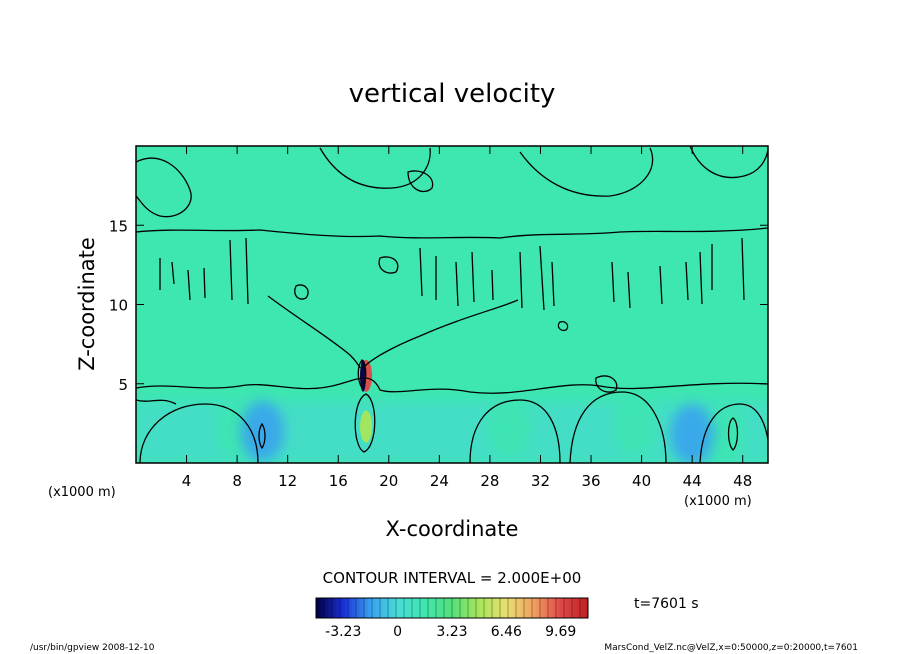 Image resolution: width=904 pixels, height=654 pixels. I want to click on contour-dd-left, so click(262, 436).